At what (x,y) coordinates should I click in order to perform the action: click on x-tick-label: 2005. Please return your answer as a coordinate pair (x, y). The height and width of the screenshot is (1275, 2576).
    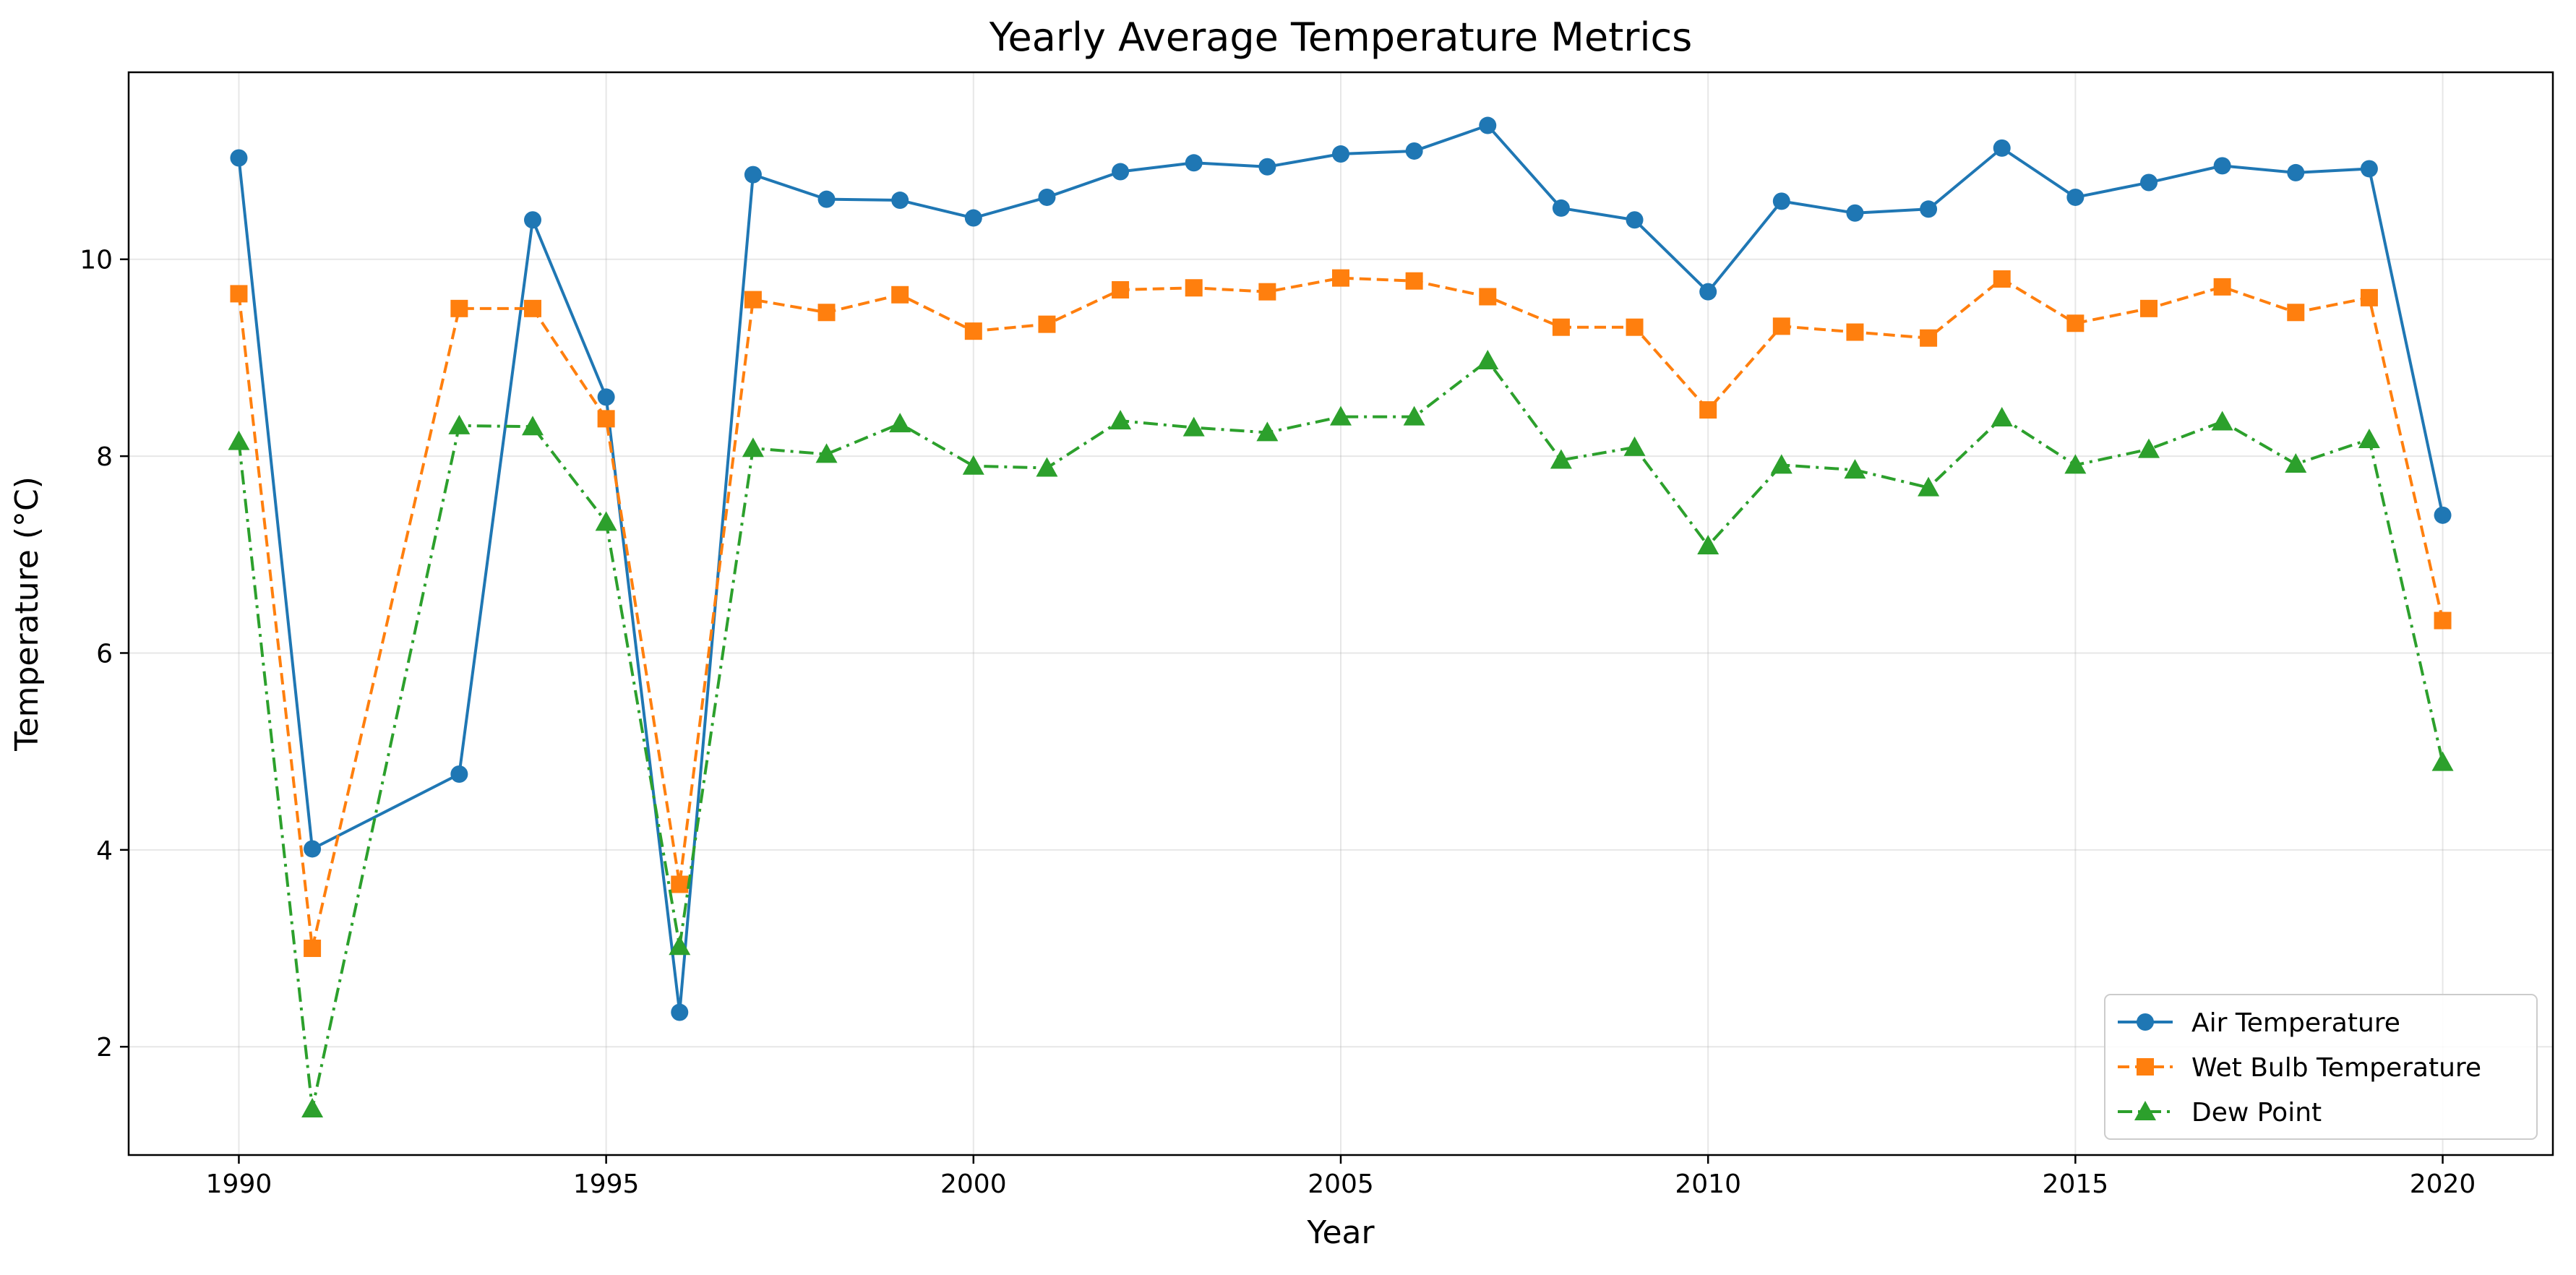
    Looking at the image, I should click on (1341, 1184).